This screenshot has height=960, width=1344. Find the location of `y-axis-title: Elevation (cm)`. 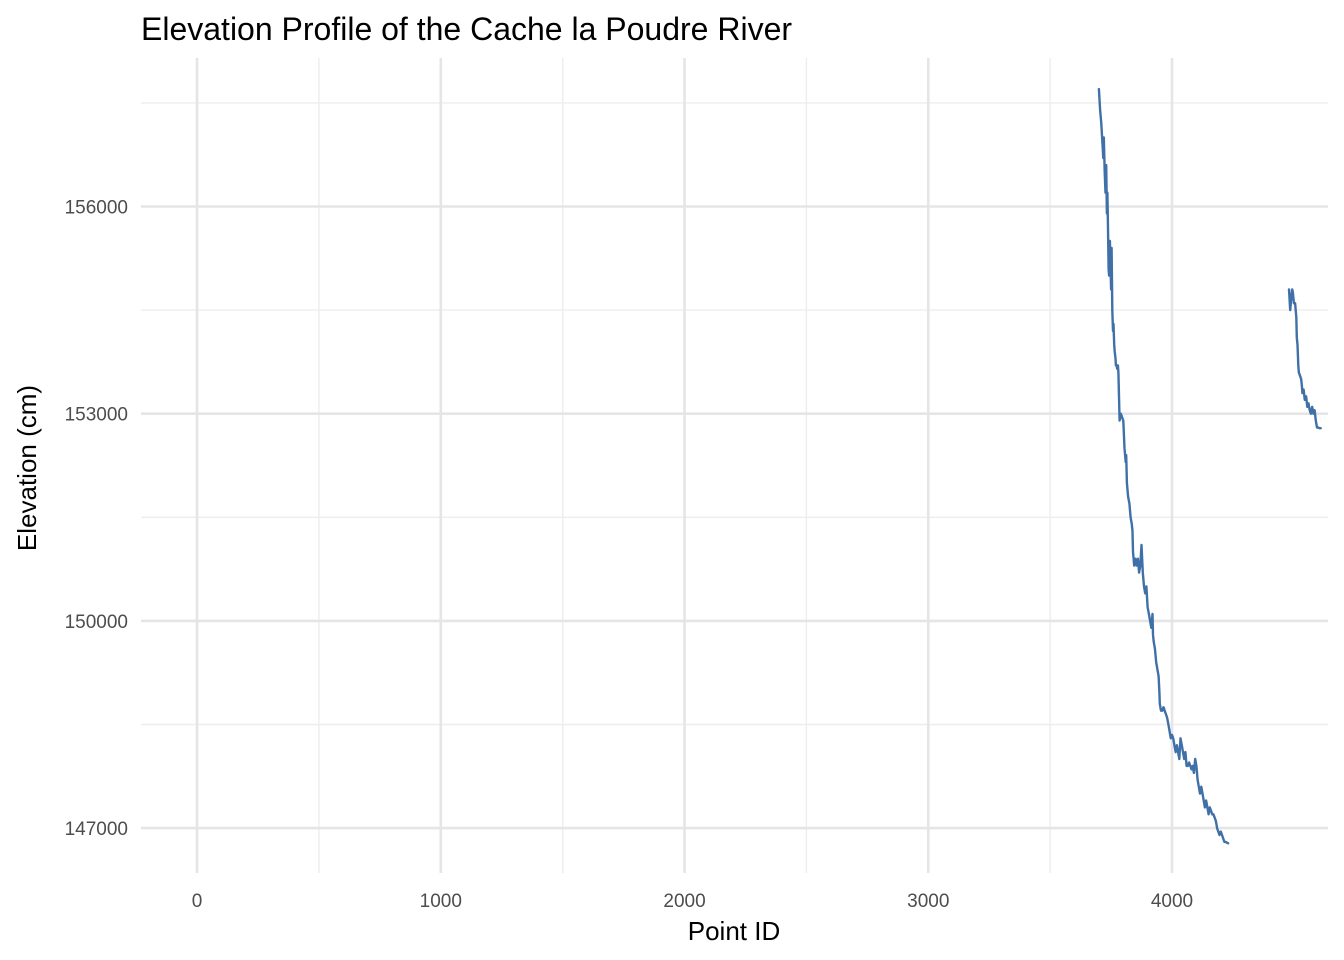

y-axis-title: Elevation (cm) is located at coordinates (27, 468).